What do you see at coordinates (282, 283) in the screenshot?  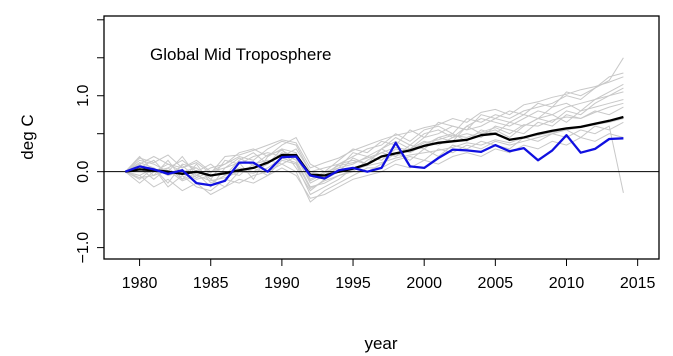 I see `x-tick-label: 1990` at bounding box center [282, 283].